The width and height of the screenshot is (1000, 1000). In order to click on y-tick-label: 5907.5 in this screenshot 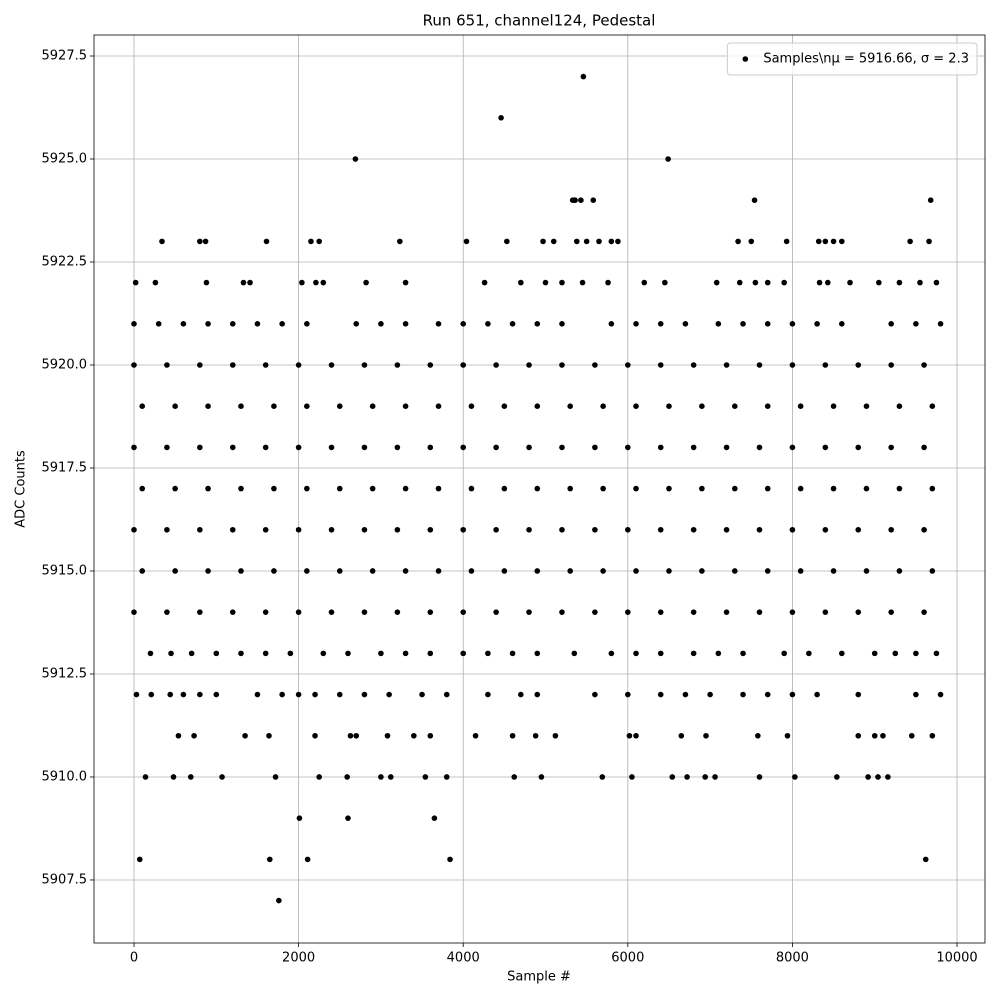, I will do `click(65, 879)`.